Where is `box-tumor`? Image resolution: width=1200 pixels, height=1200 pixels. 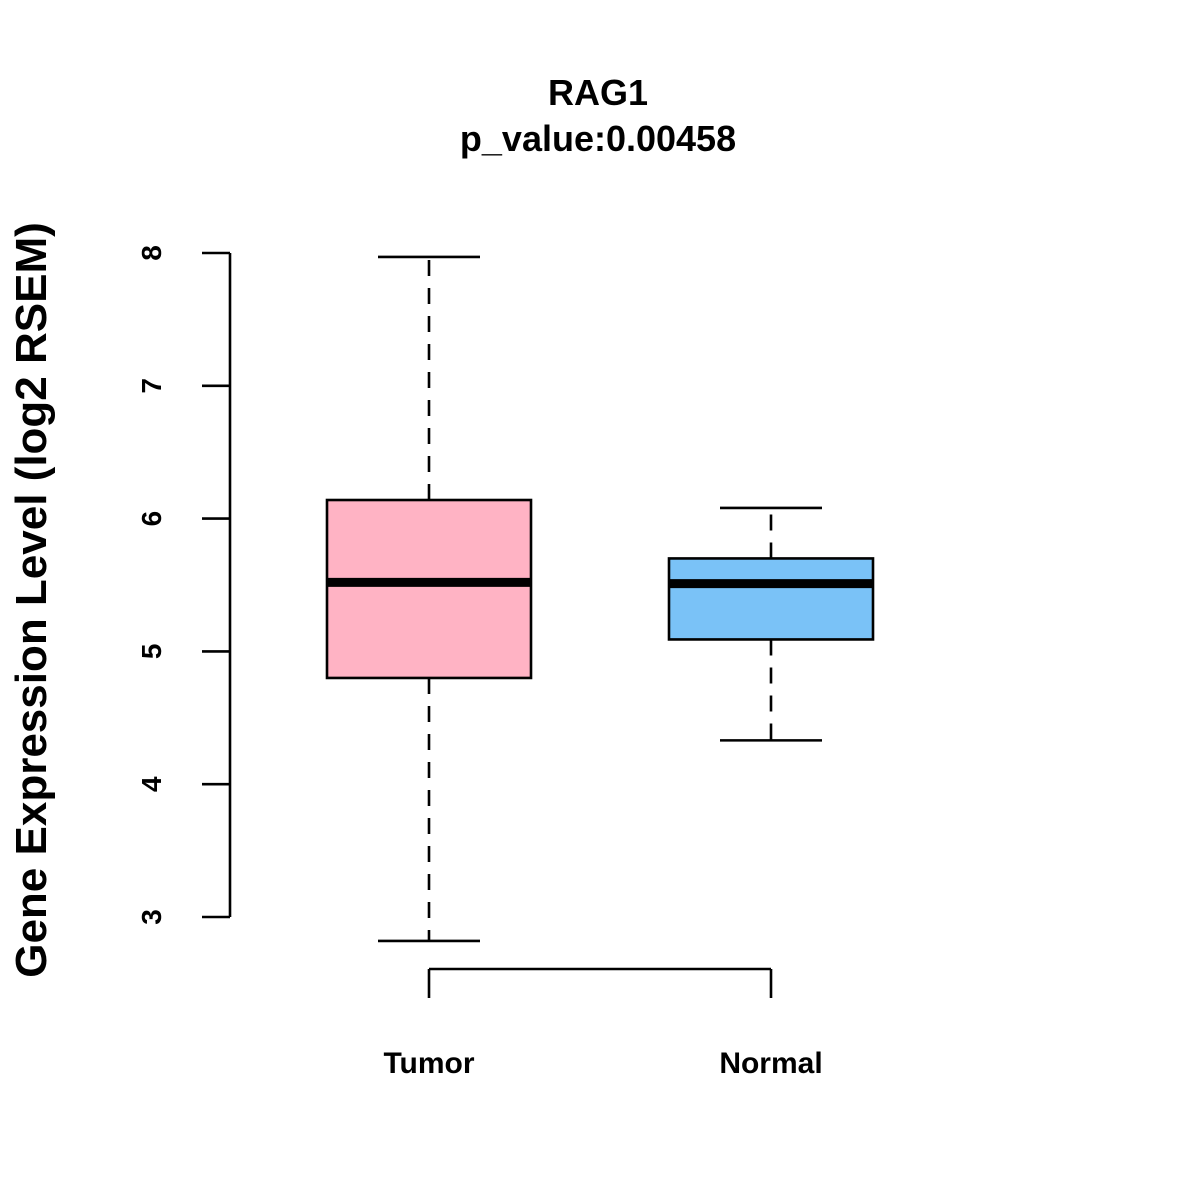 box-tumor is located at coordinates (429, 599).